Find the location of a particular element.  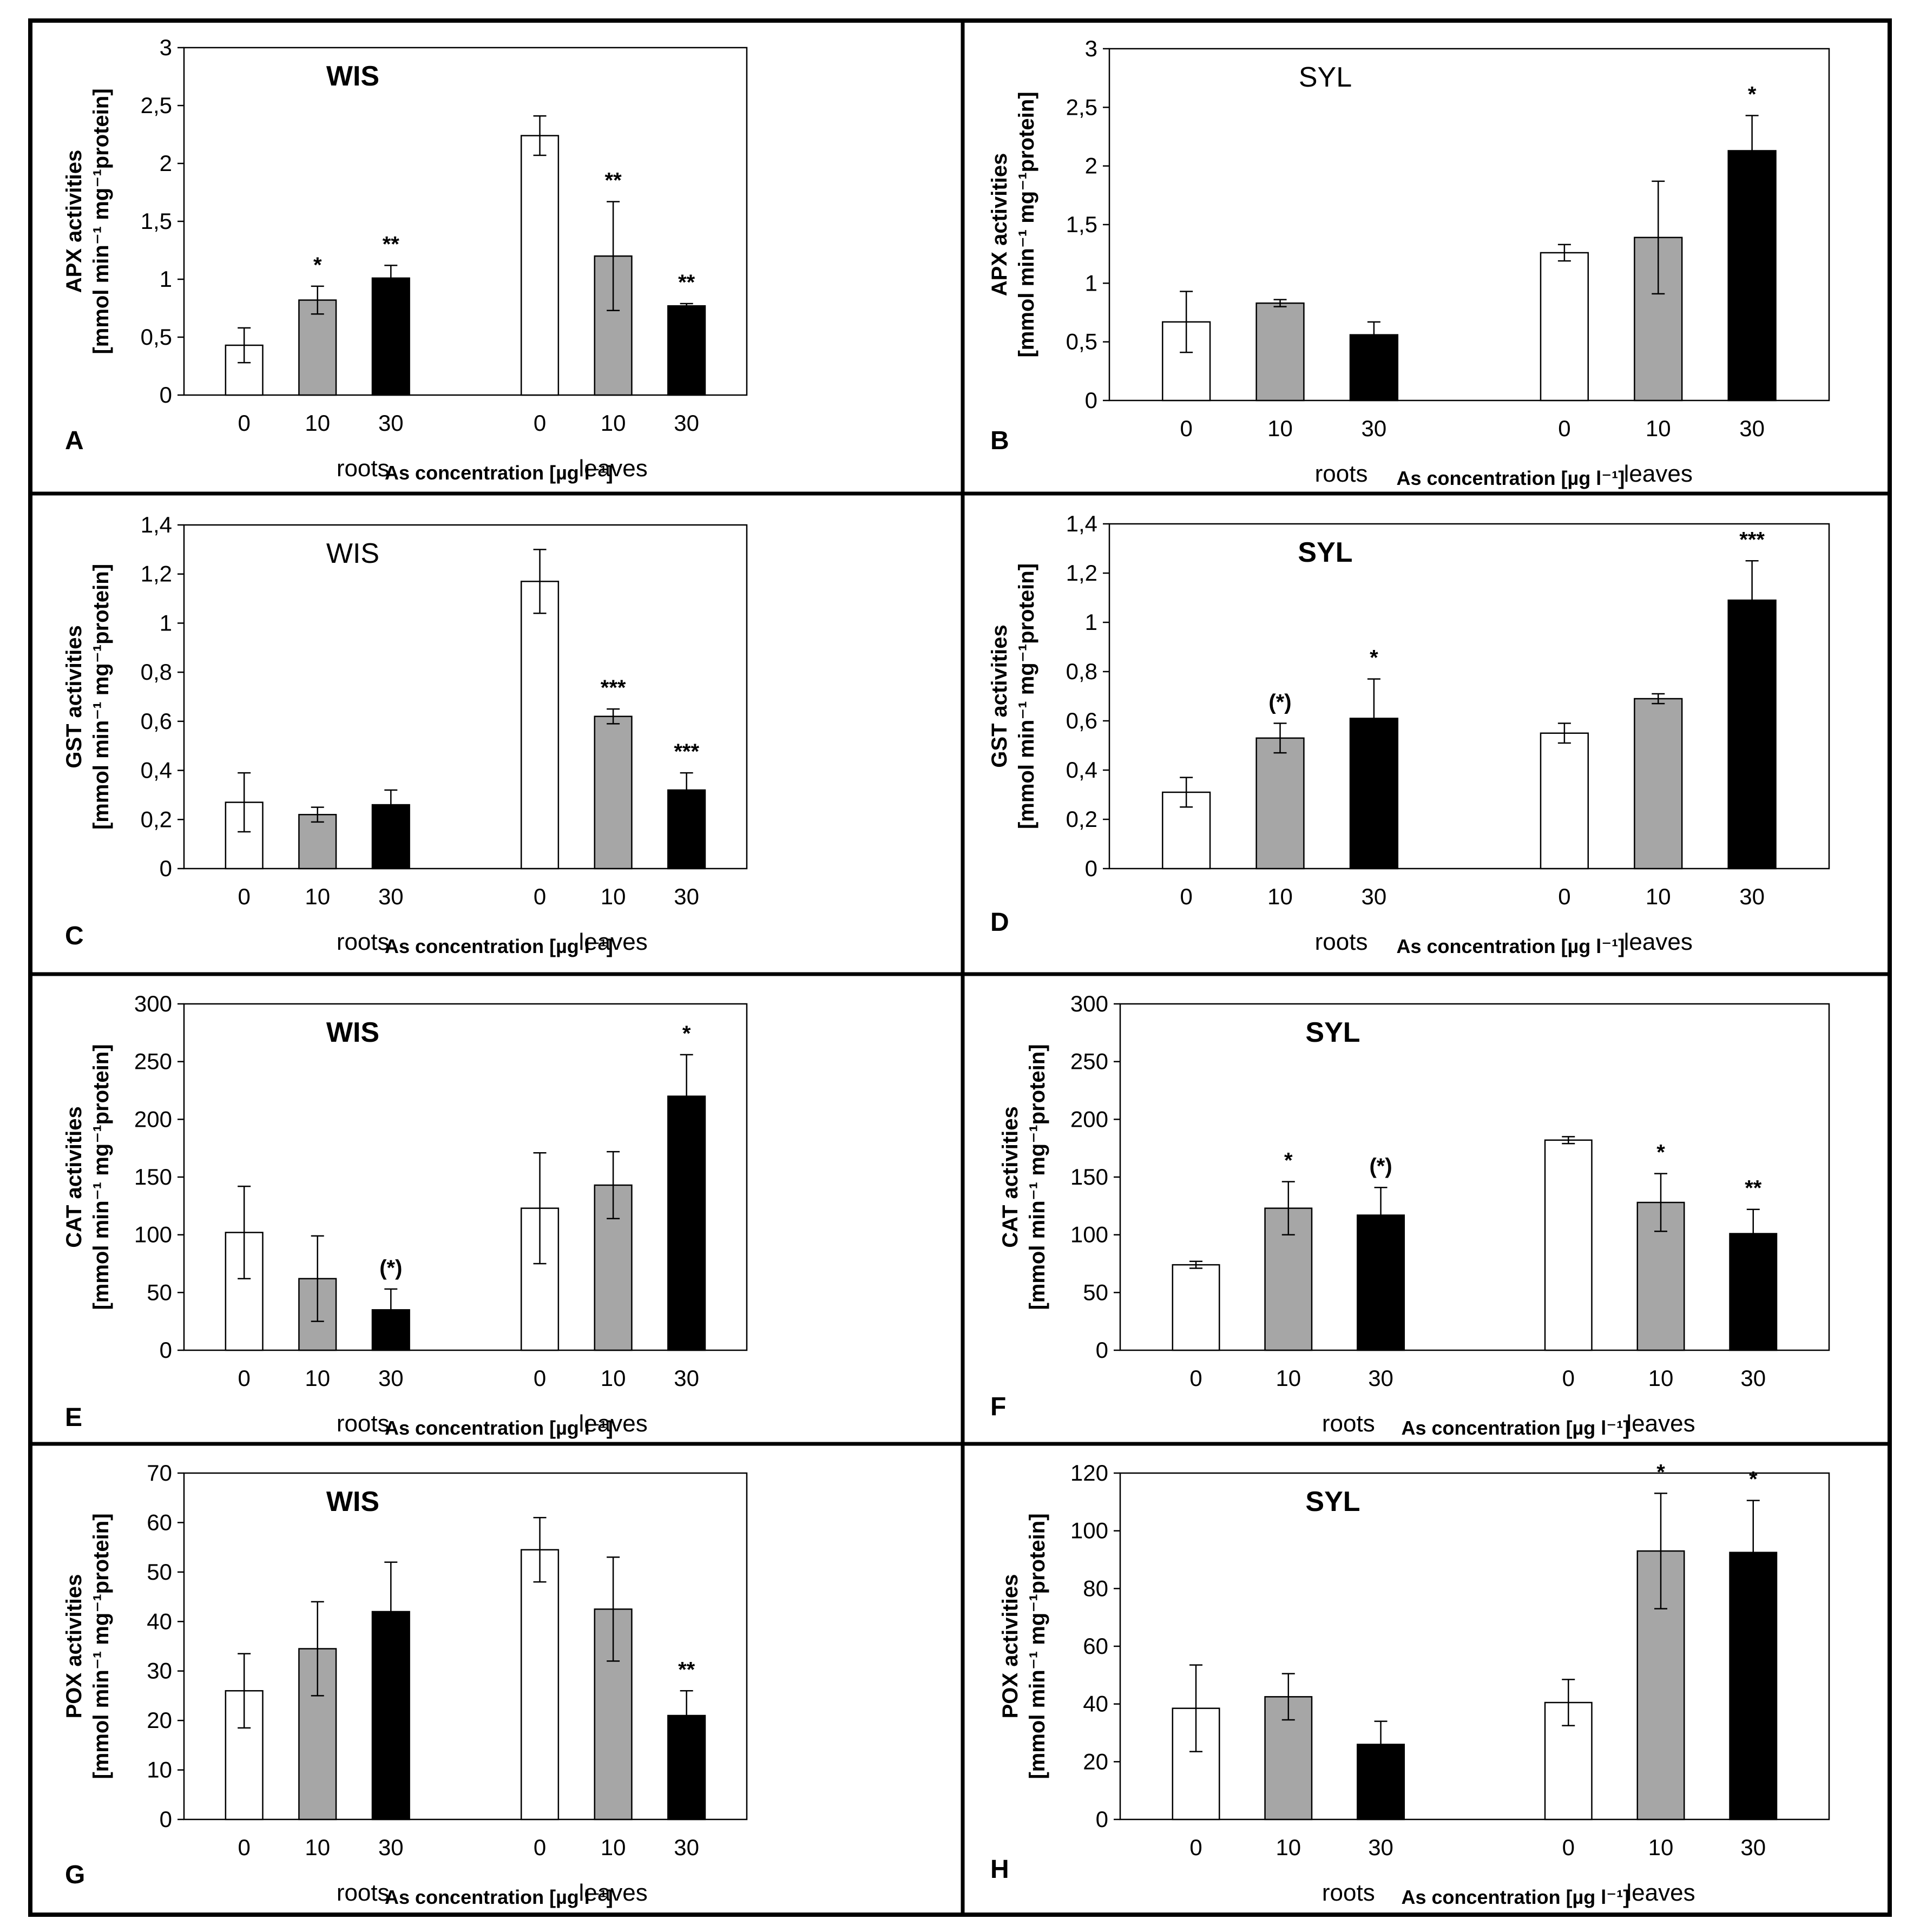

y-tick-label: 60 is located at coordinates (1095, 1646).